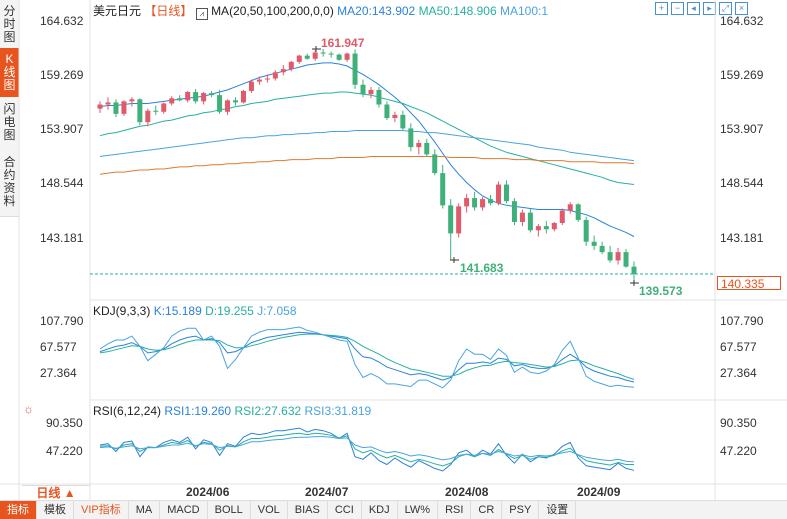 The image size is (787, 519). What do you see at coordinates (277, 311) in the screenshot?
I see `kdj-j-value: J:7.058` at bounding box center [277, 311].